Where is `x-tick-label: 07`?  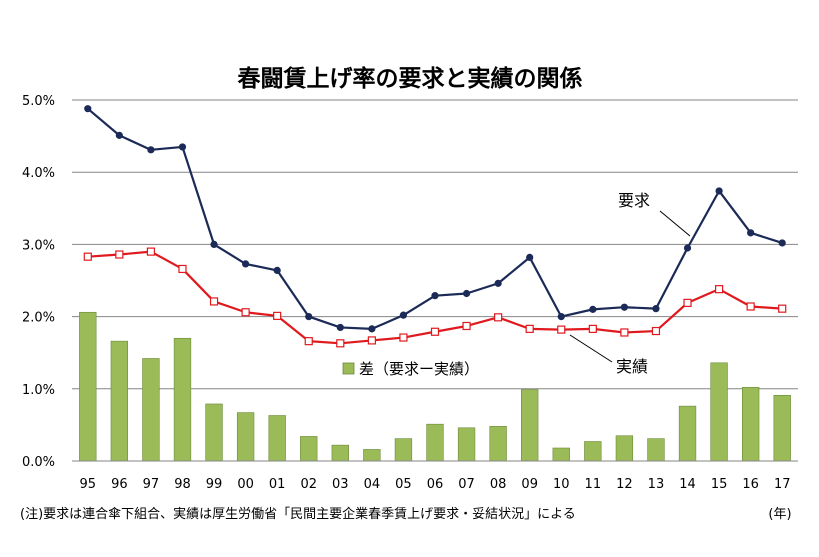
x-tick-label: 07 is located at coordinates (466, 484).